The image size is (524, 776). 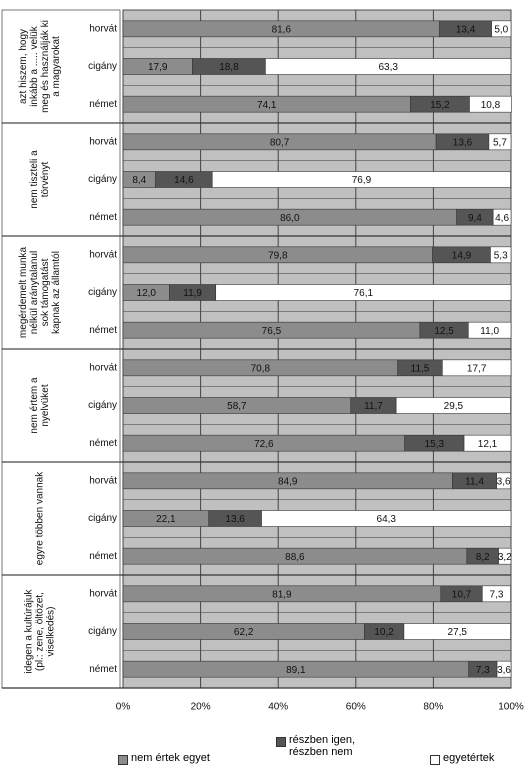 I want to click on group-label-line: egyre többen vannak, so click(x=40, y=518).